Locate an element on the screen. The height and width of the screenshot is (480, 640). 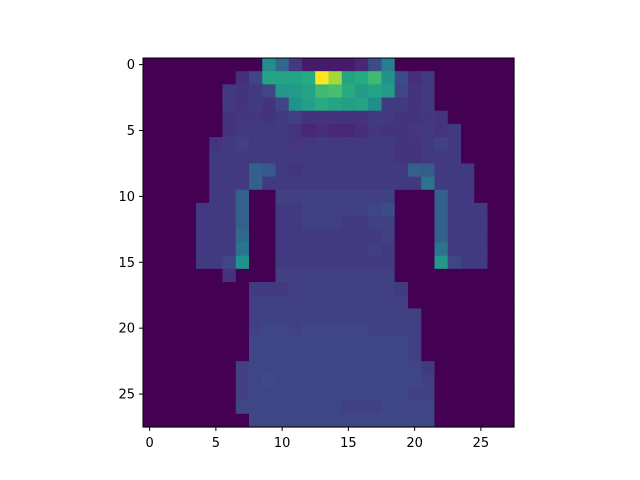
y-tick-label: 0 is located at coordinates (131, 65).